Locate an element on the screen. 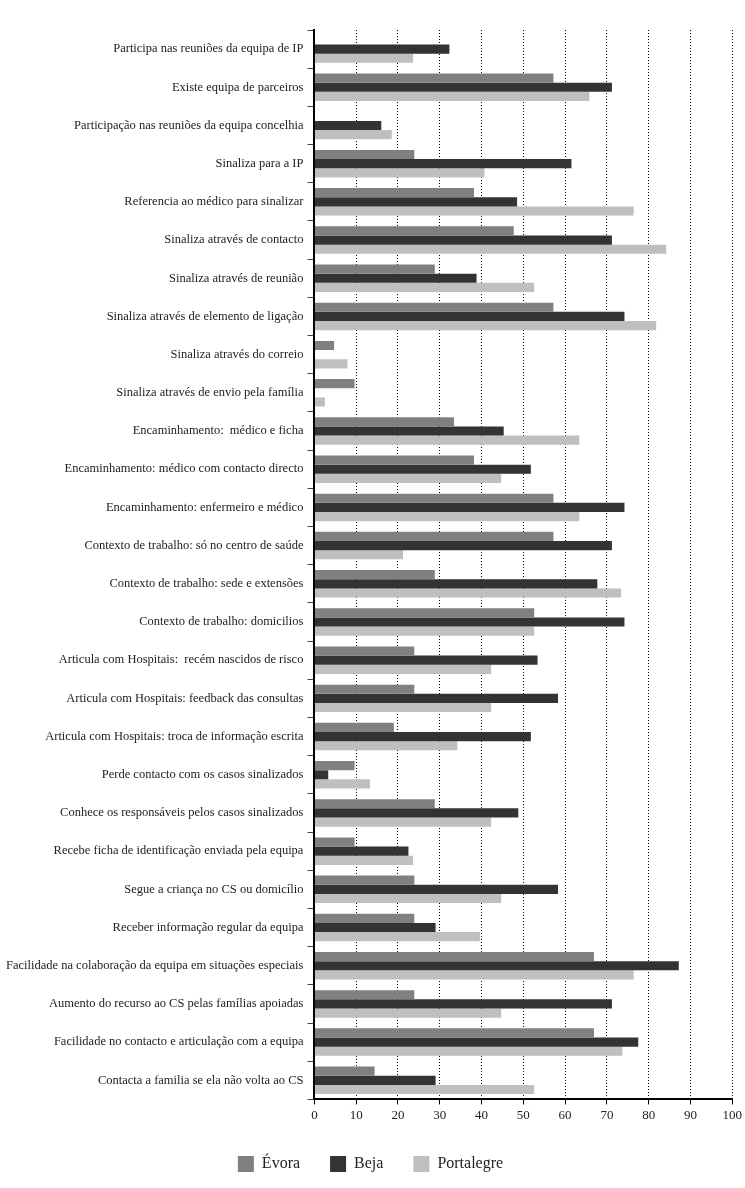 This screenshot has height=1188, width=745. y-tick-label: Articula com Hospitais: recém nascidos de risco is located at coordinates (181, 659).